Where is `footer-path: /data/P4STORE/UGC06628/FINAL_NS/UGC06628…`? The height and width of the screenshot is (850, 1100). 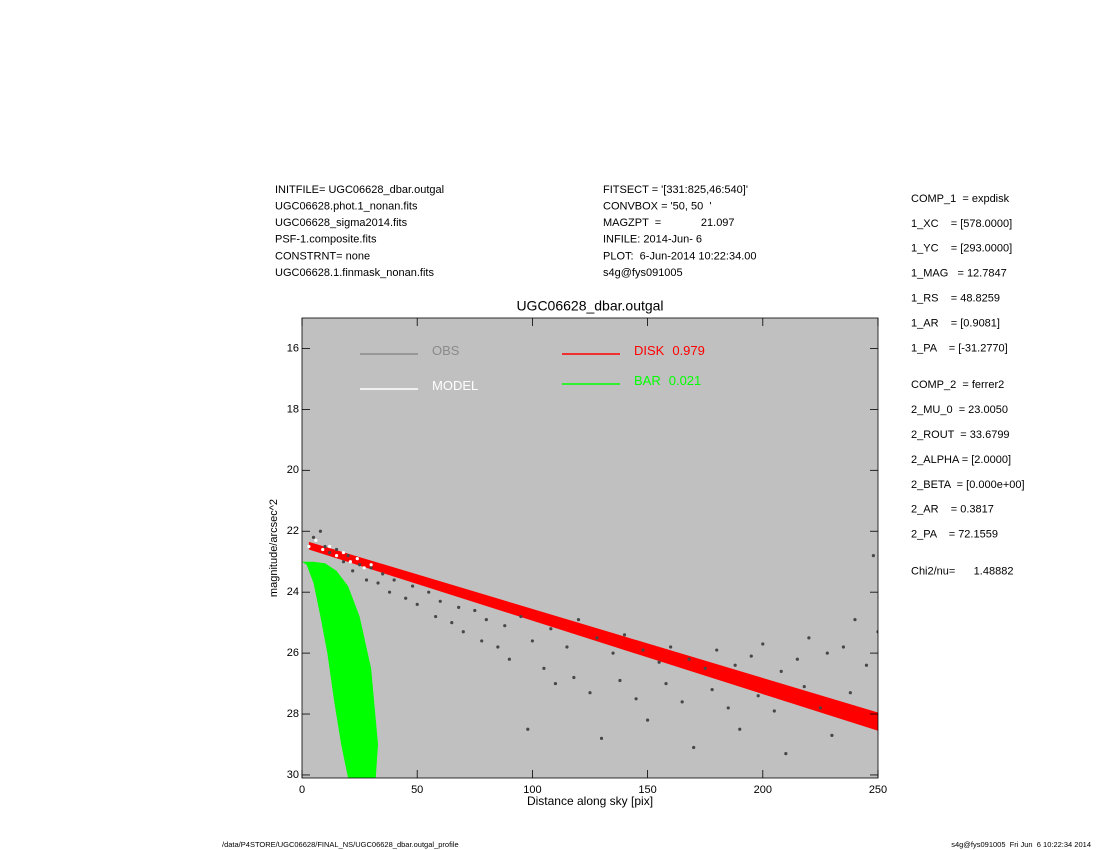
footer-path: /data/P4STORE/UGC06628/FINAL_NS/UGC06628… is located at coordinates (340, 844).